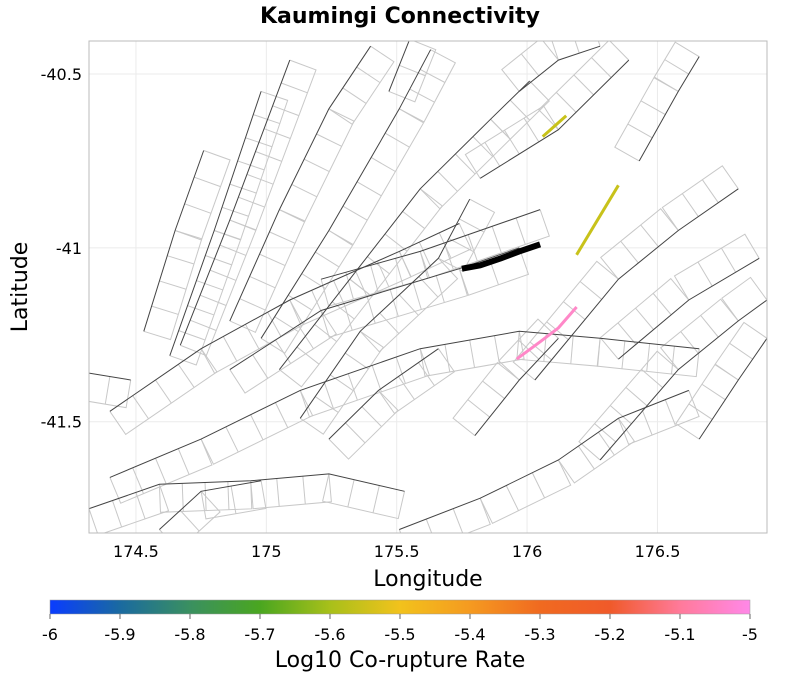  Describe the element at coordinates (397, 551) in the screenshot. I see `x-tick-label: 175.5` at that location.